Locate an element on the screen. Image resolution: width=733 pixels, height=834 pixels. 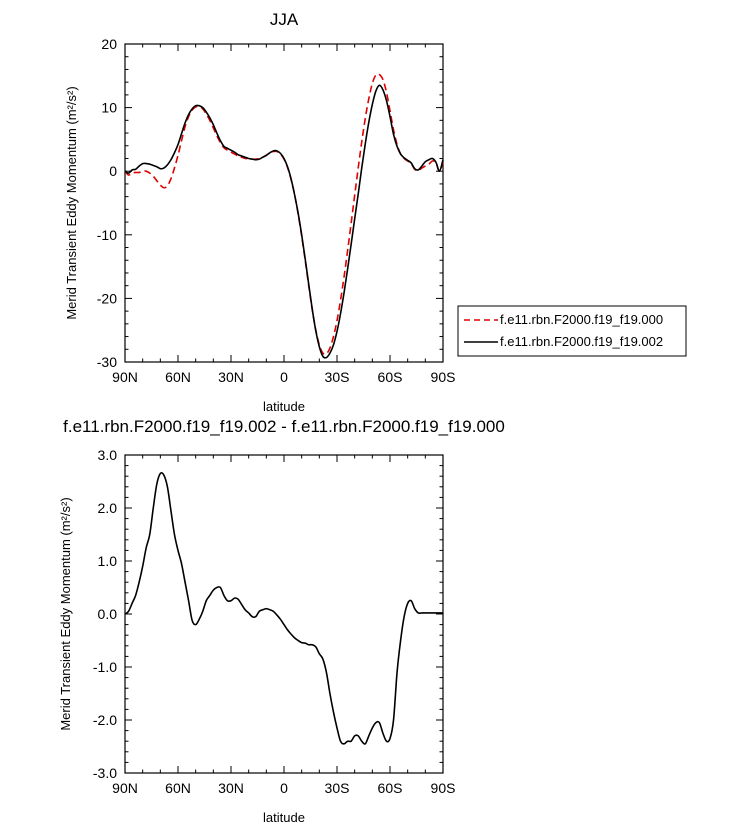
bottom-y-tick-label-1: 2.0 is located at coordinates (108, 508).